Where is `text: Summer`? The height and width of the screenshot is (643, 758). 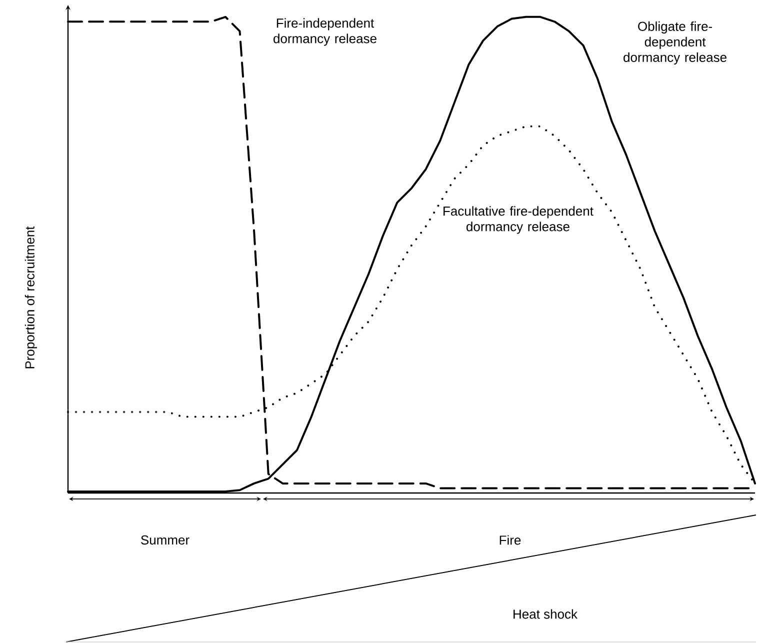 text: Summer is located at coordinates (165, 540).